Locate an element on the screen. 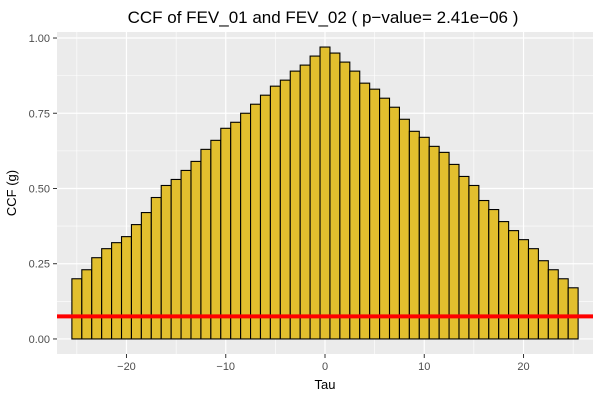  y-axis-label: CCF (g) is located at coordinates (11, 193).